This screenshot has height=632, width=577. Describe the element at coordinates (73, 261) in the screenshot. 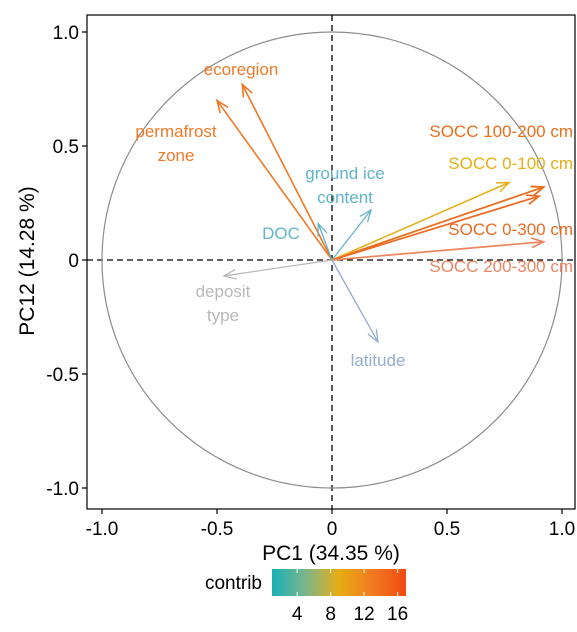

I see `y-tick-label: 0` at that location.